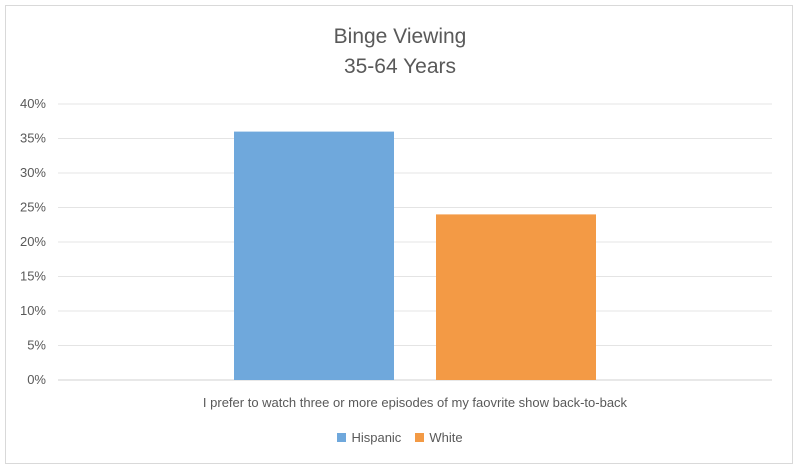 The height and width of the screenshot is (471, 800). What do you see at coordinates (376, 437) in the screenshot?
I see `legend-label-hispanic: Hispanic` at bounding box center [376, 437].